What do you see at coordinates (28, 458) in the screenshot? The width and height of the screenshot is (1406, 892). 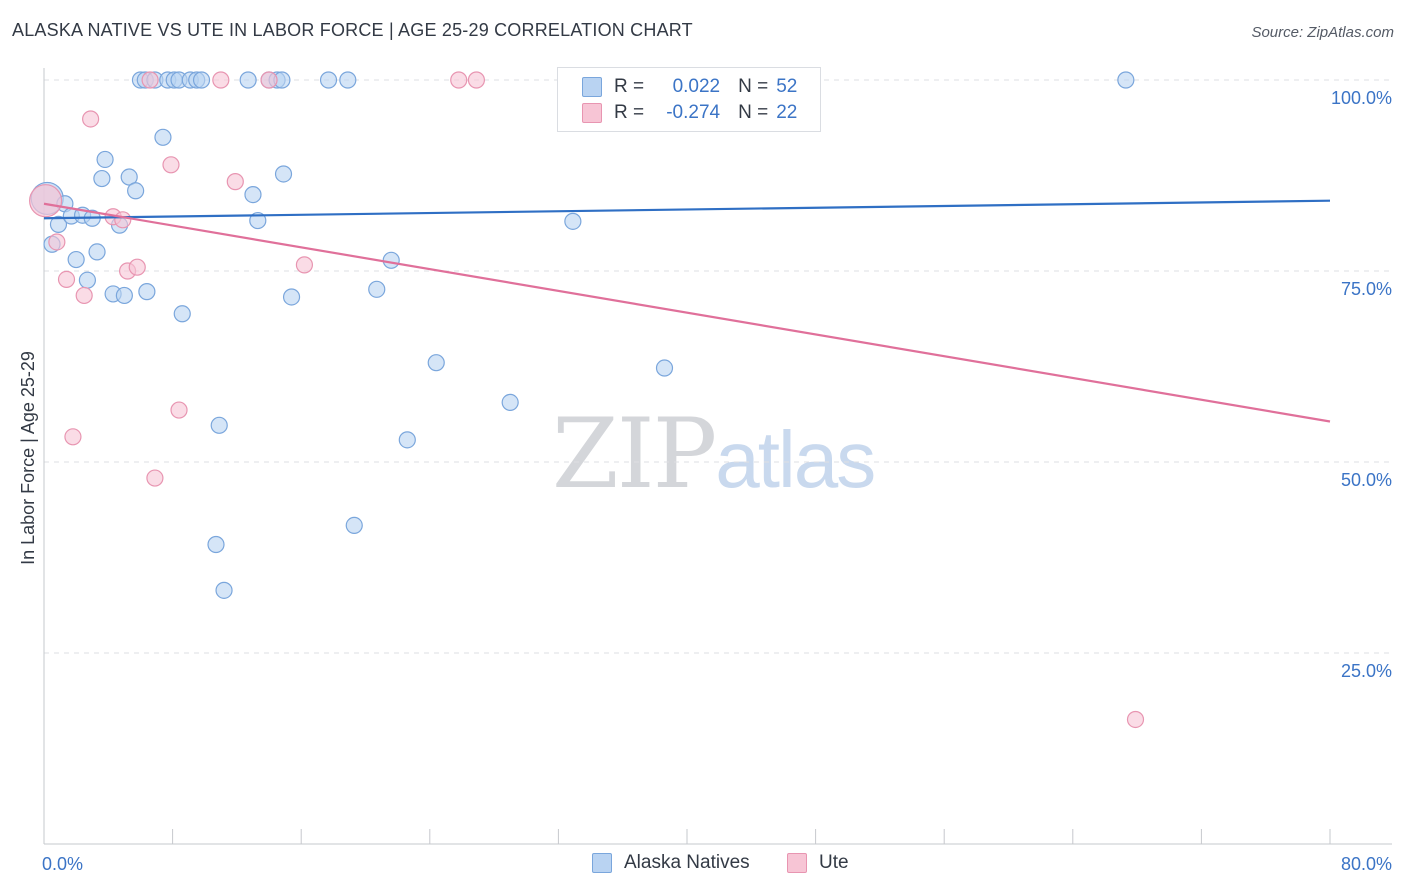 I see `y-axis-label: In Labor Force | Age 25-29` at bounding box center [28, 458].